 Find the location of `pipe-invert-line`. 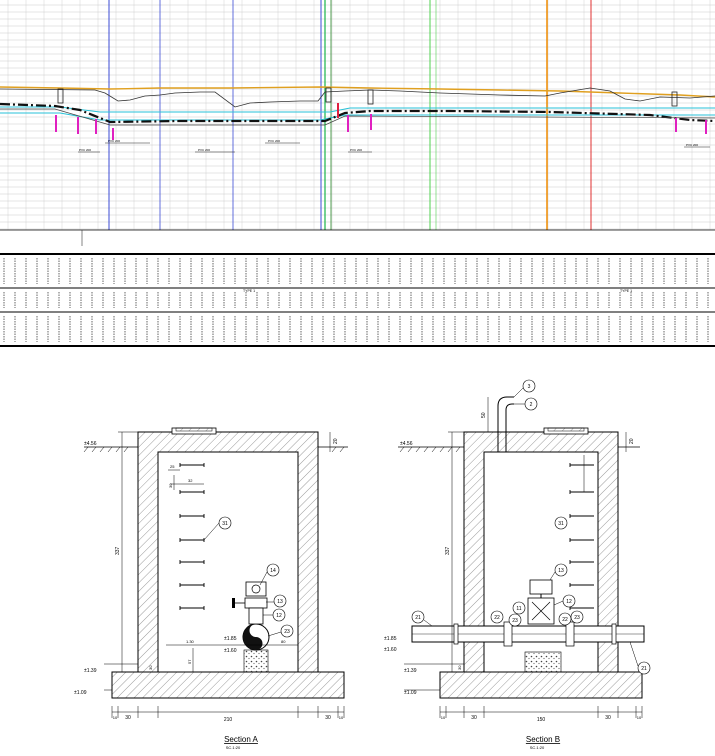

pipe-invert-line is located at coordinates (357, 113).